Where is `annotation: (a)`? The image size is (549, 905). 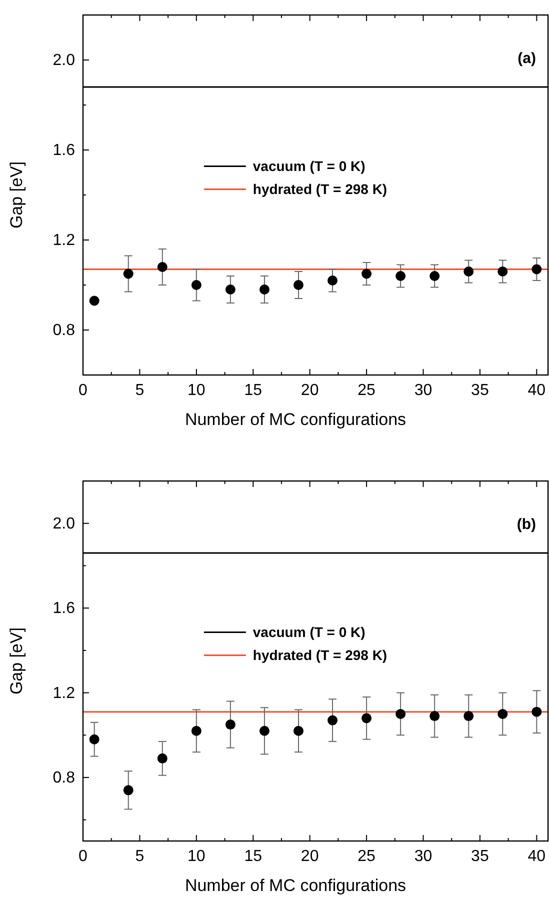
annotation: (a) is located at coordinates (527, 58).